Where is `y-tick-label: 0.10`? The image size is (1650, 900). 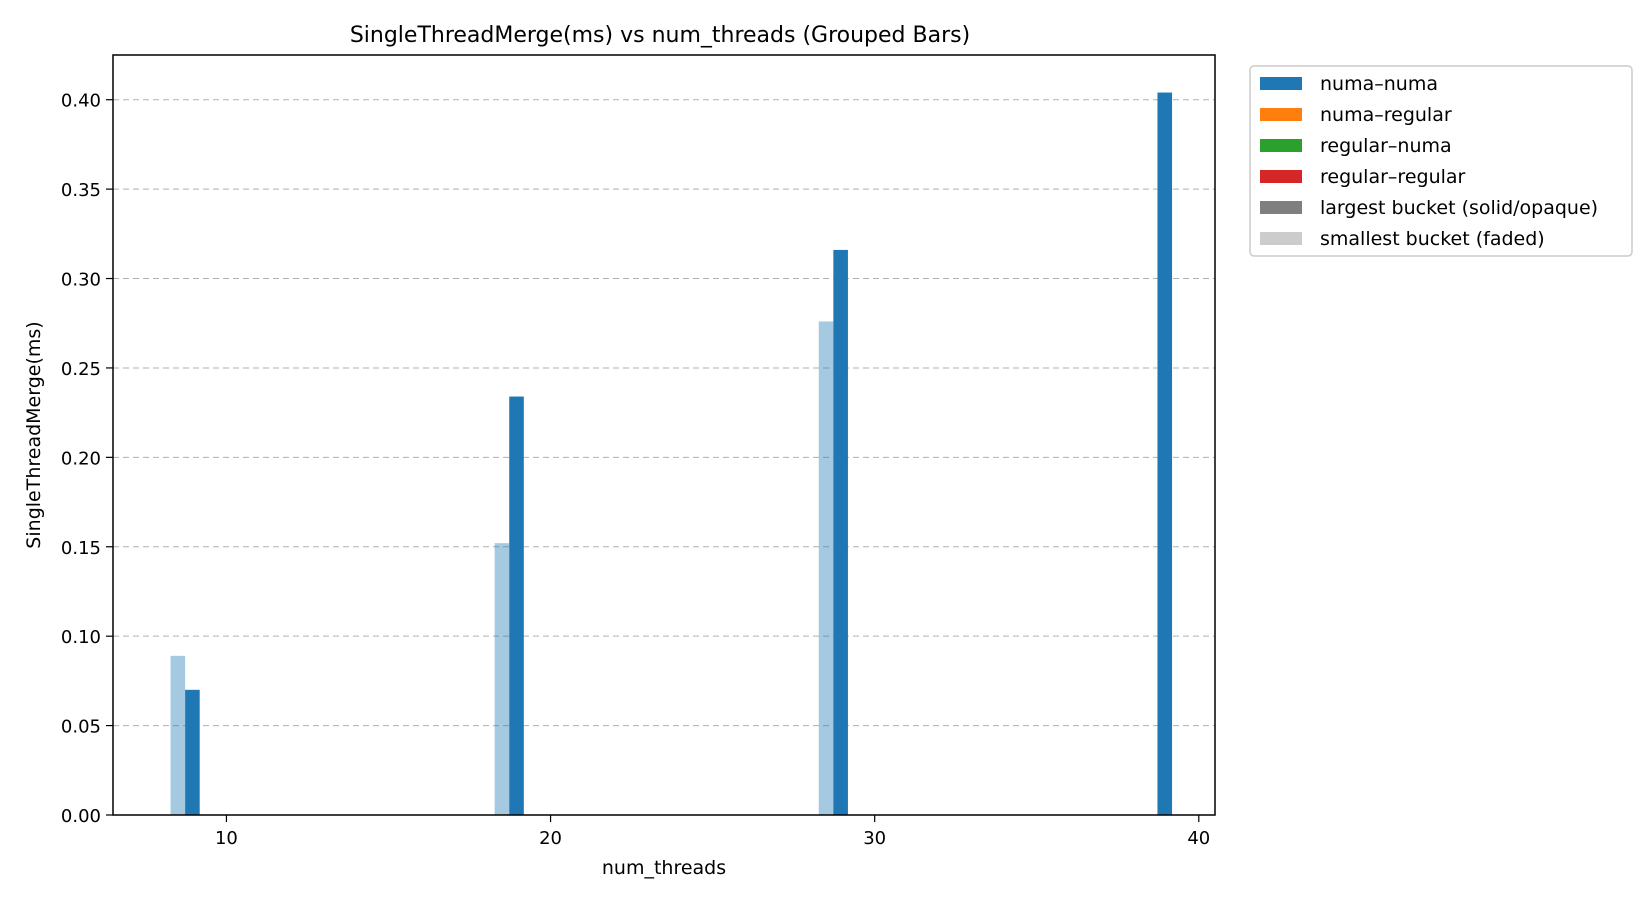 y-tick-label: 0.10 is located at coordinates (81, 637).